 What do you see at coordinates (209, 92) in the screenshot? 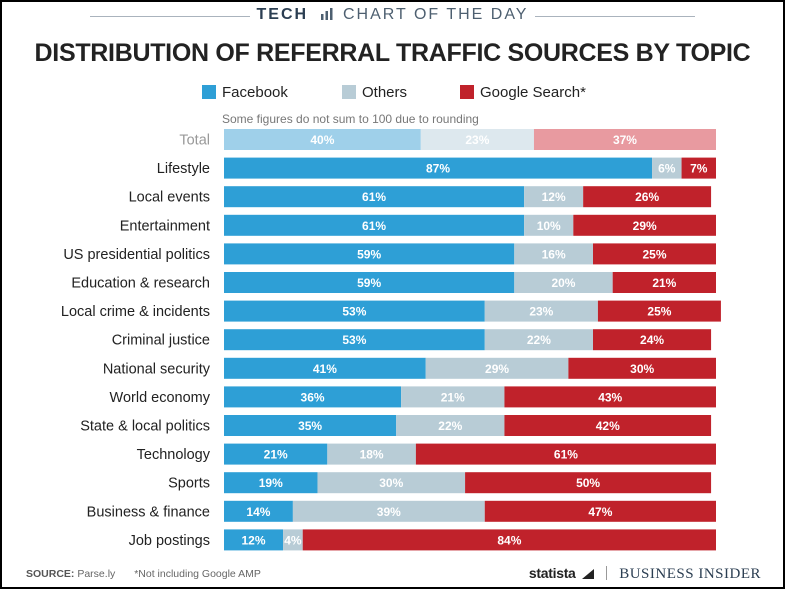
I see `legend-swatch-facebook` at bounding box center [209, 92].